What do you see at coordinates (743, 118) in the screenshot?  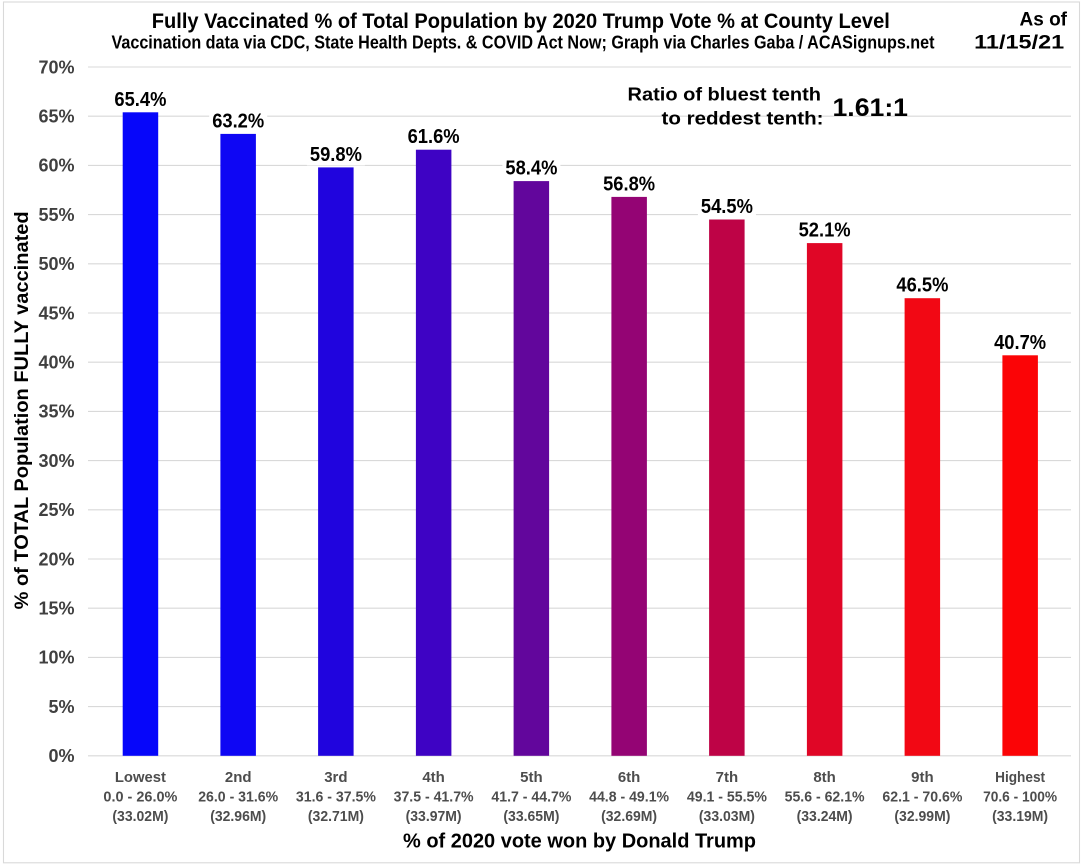 I see `svg-text: to reddest tenth:` at bounding box center [743, 118].